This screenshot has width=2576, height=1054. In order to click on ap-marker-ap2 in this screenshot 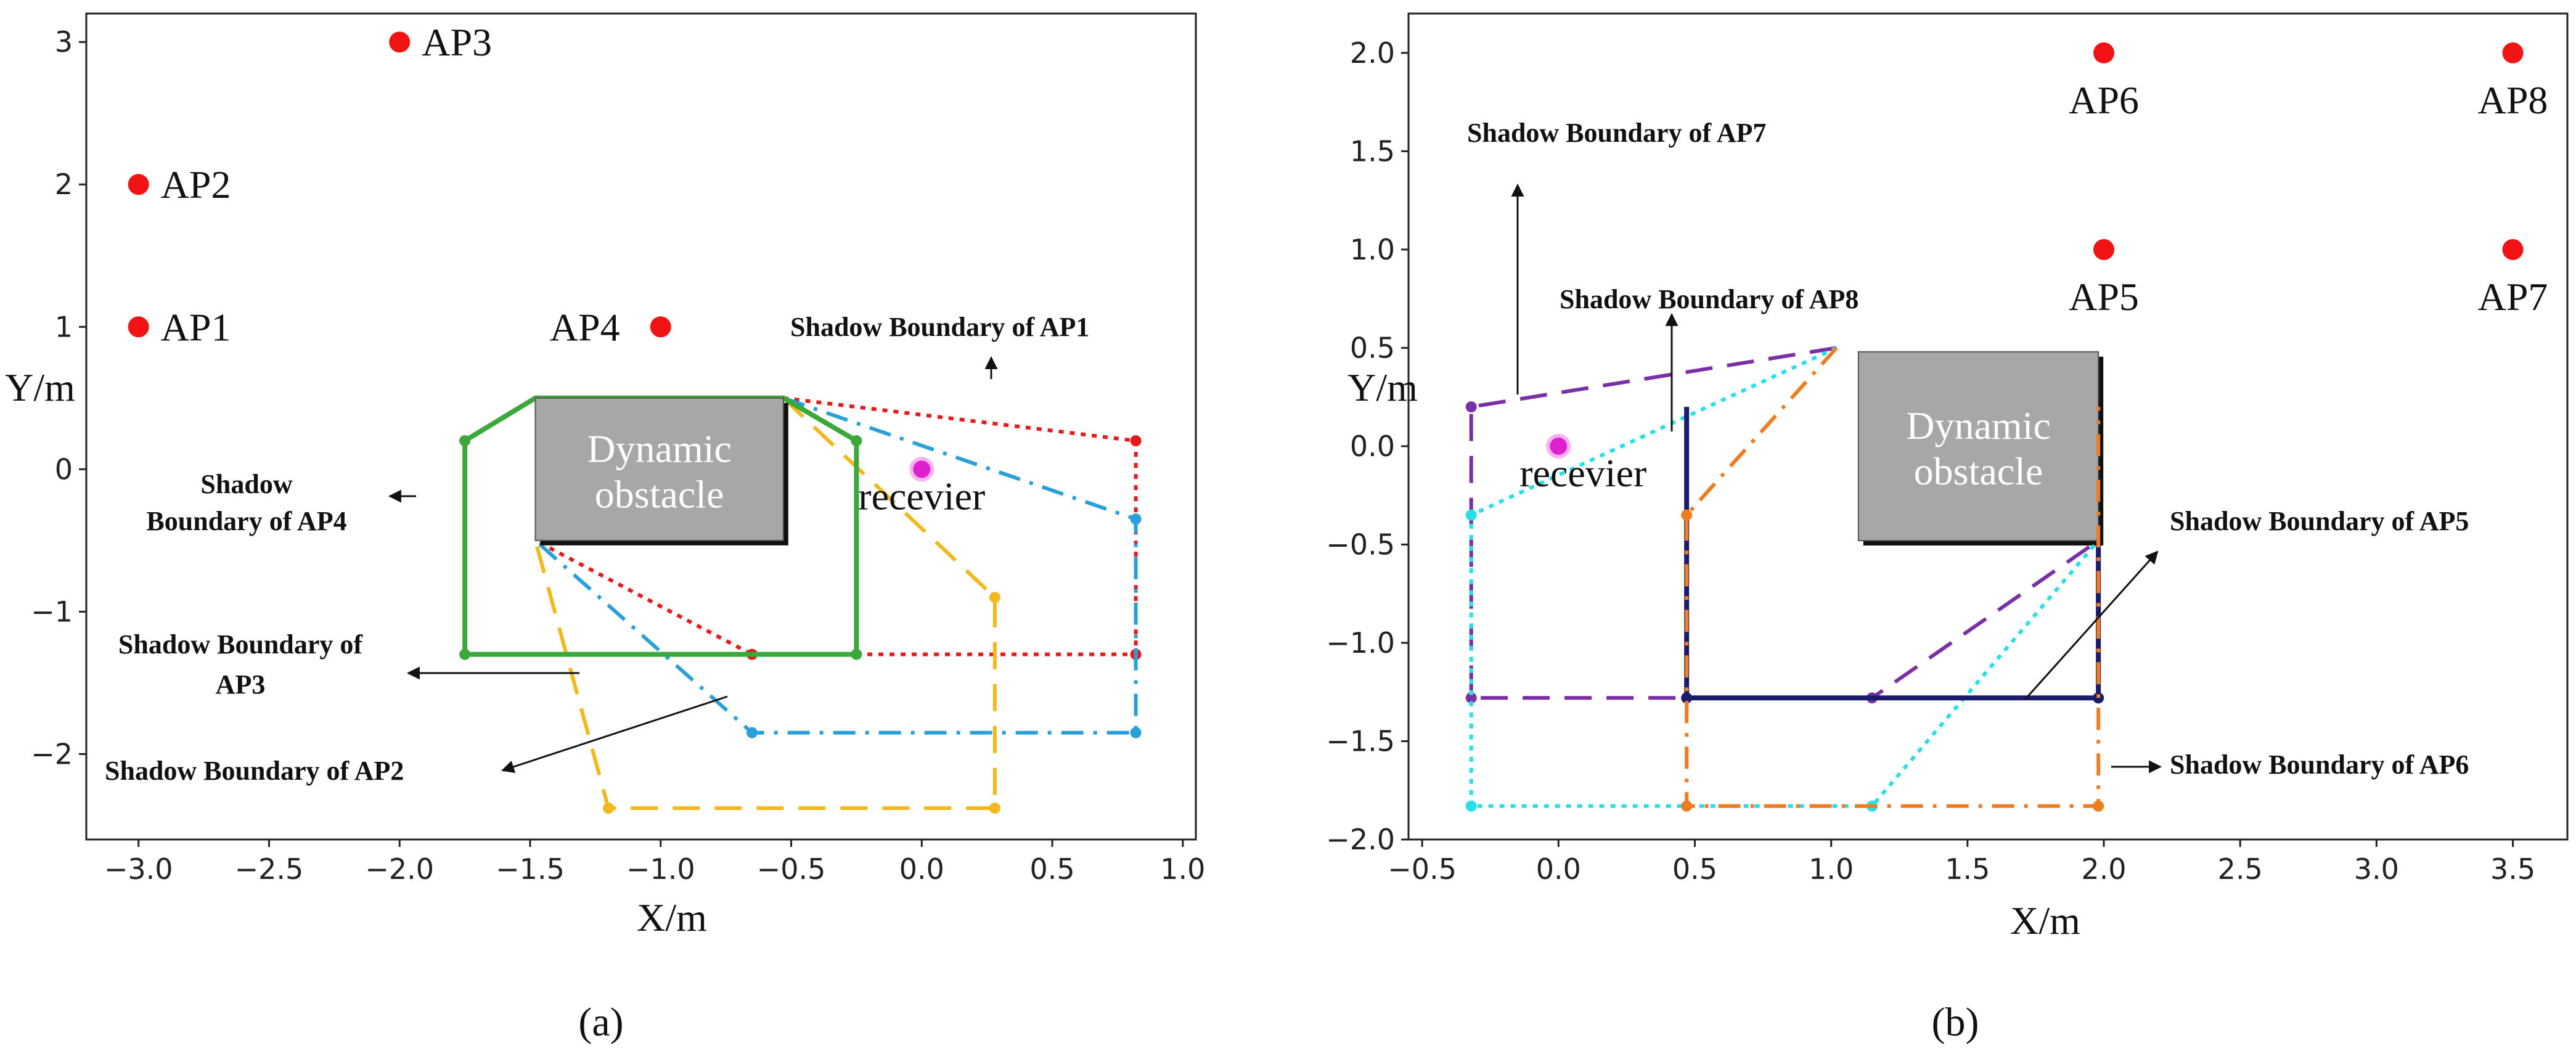, I will do `click(138, 184)`.